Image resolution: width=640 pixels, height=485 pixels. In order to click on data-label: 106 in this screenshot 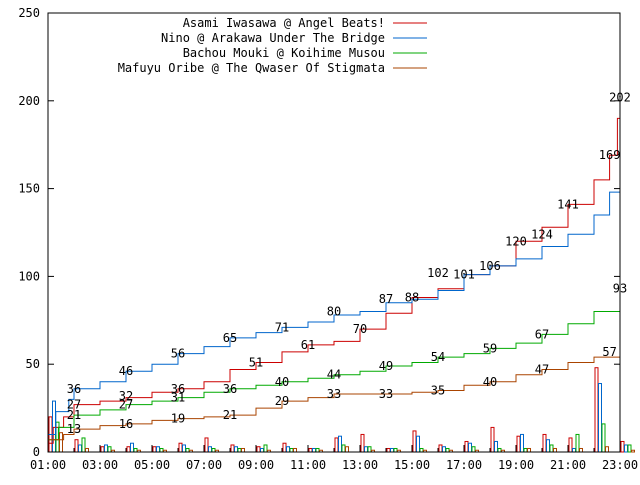, I will do `click(490, 266)`.